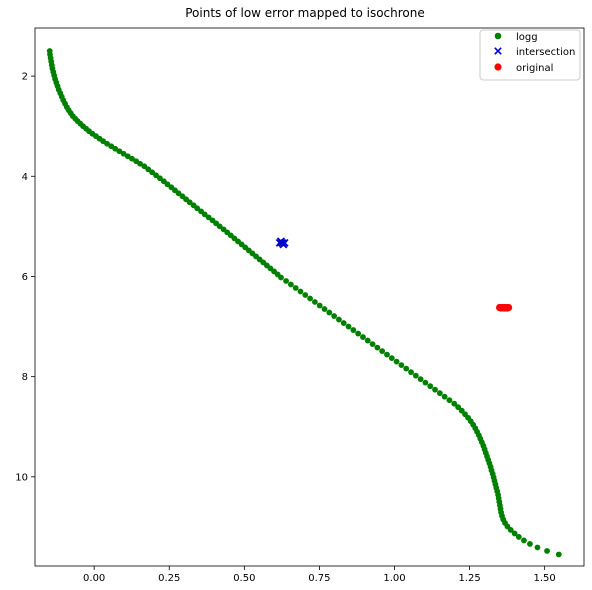 Image resolution: width=592 pixels, height=590 pixels. Describe the element at coordinates (545, 578) in the screenshot. I see `x-tick-label: 1.50` at that location.